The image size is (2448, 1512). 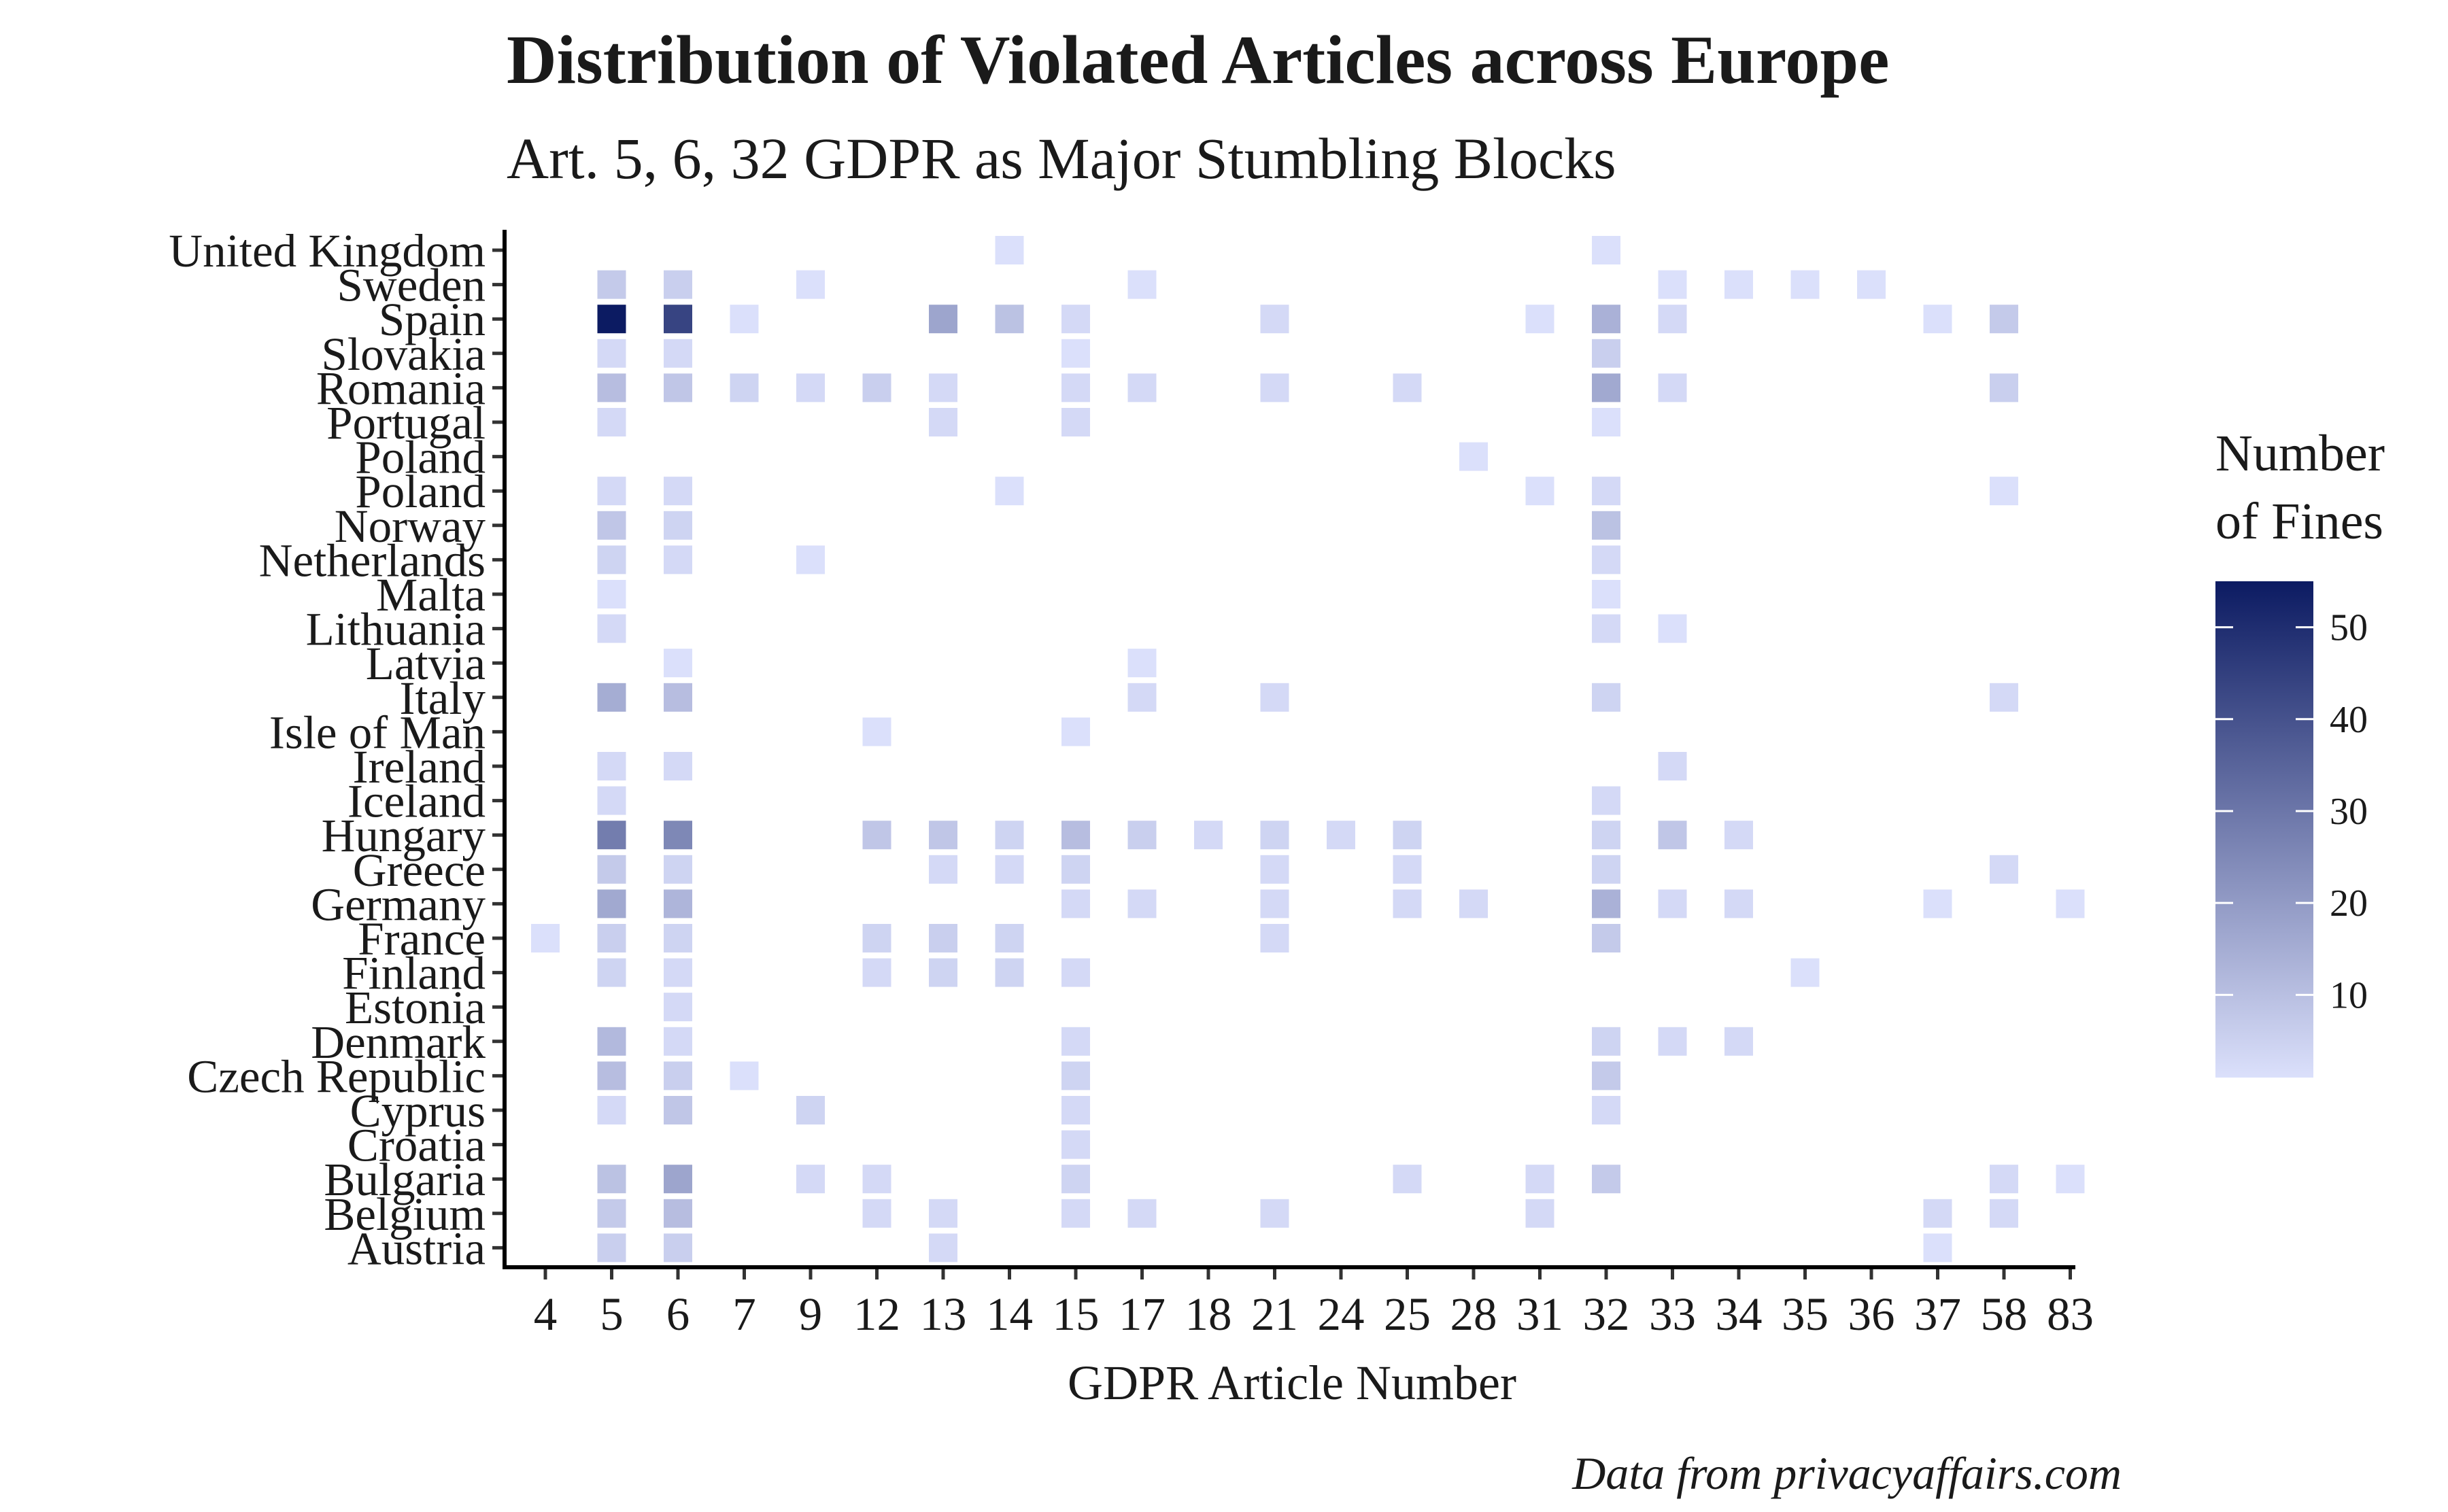 What do you see at coordinates (404, 354) in the screenshot?
I see `y-tick-label: Slovakia` at bounding box center [404, 354].